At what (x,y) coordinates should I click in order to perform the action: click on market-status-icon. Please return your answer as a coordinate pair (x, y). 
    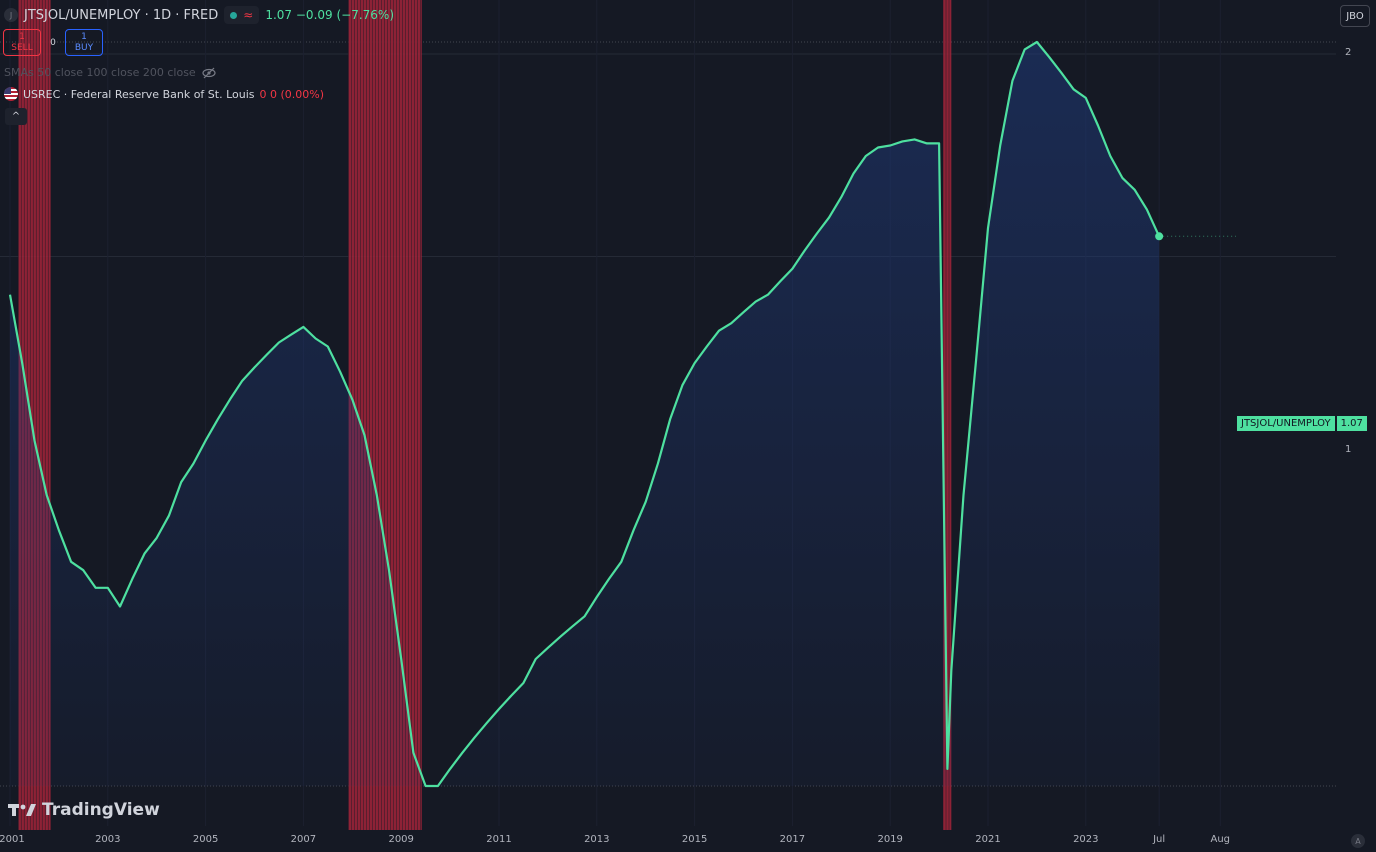
    Looking at the image, I should click on (234, 15).